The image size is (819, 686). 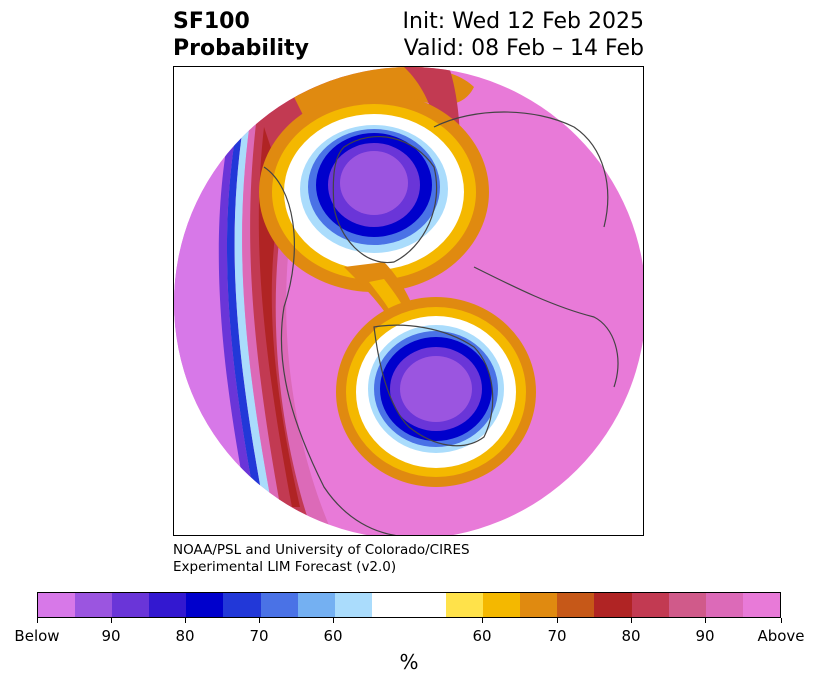 I want to click on colorbar-unit: %, so click(x=409, y=662).